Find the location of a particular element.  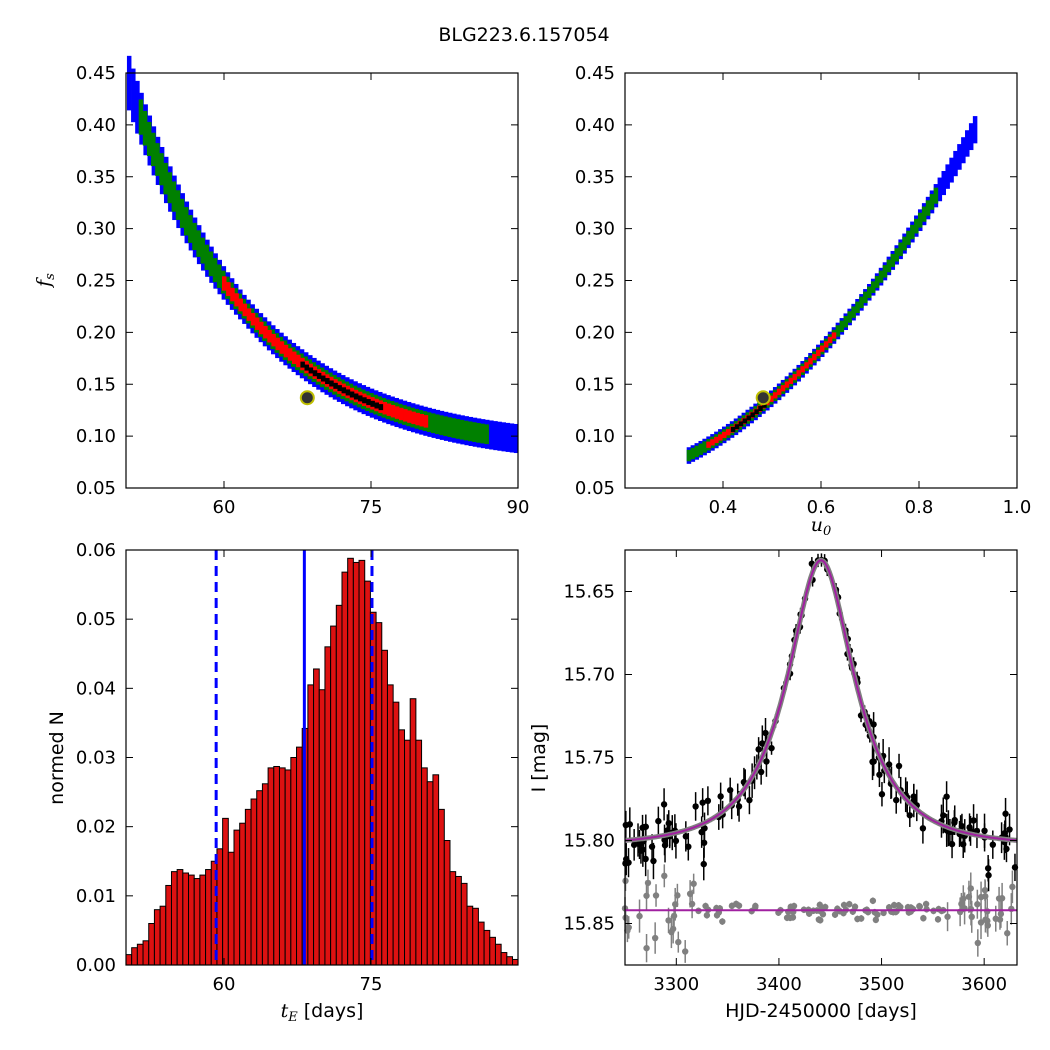

u0-fs-density is located at coordinates (832, 290).